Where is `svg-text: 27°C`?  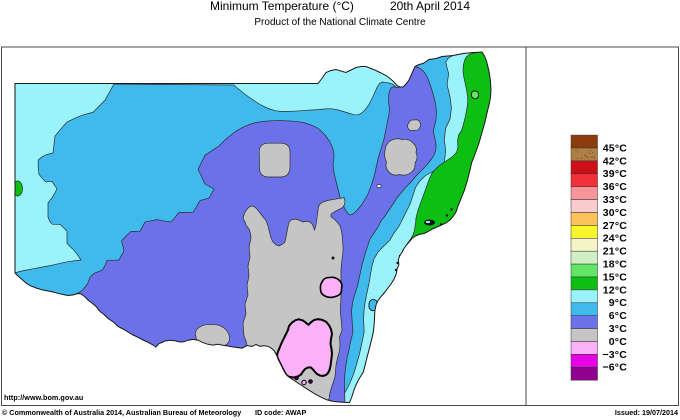 svg-text: 27°C is located at coordinates (615, 226).